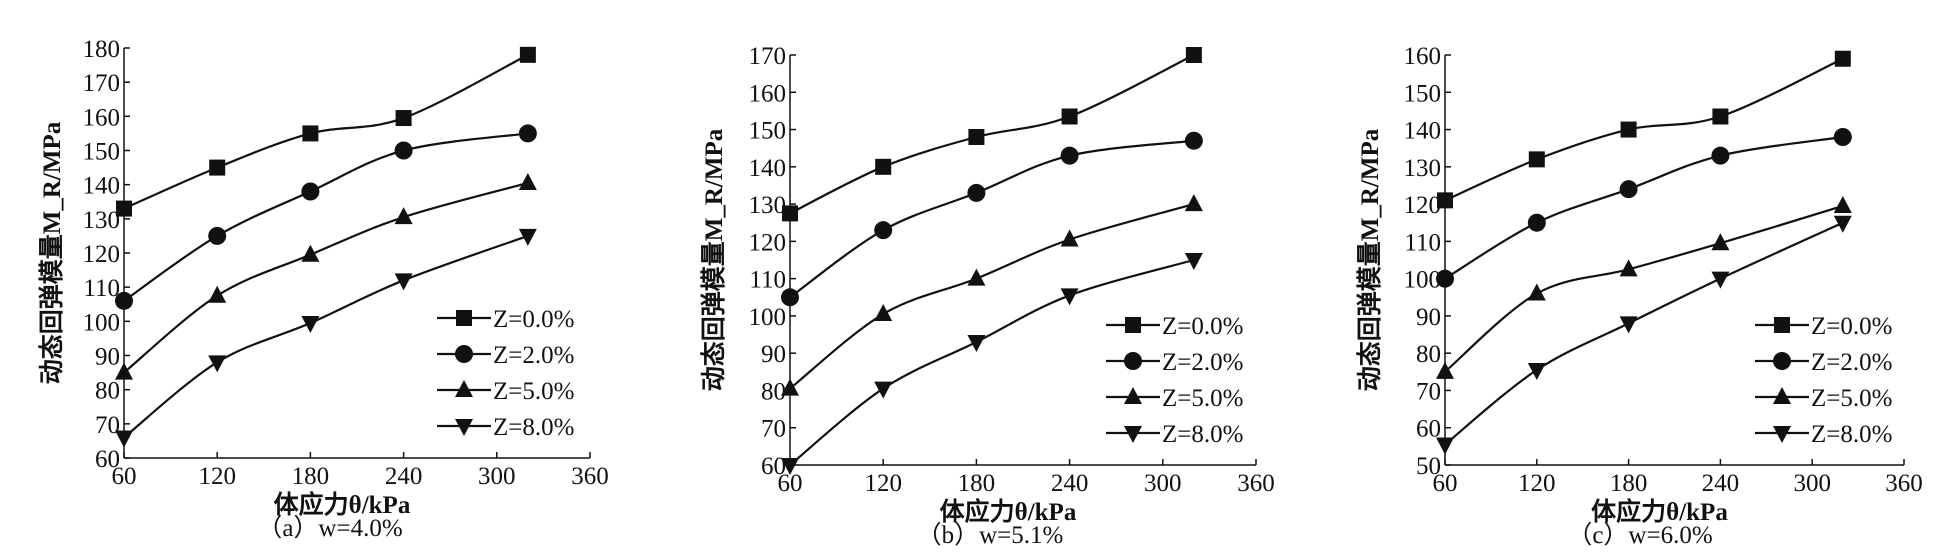 This screenshot has width=1958, height=553. I want to click on y-tick-label: 100, so click(1423, 280).